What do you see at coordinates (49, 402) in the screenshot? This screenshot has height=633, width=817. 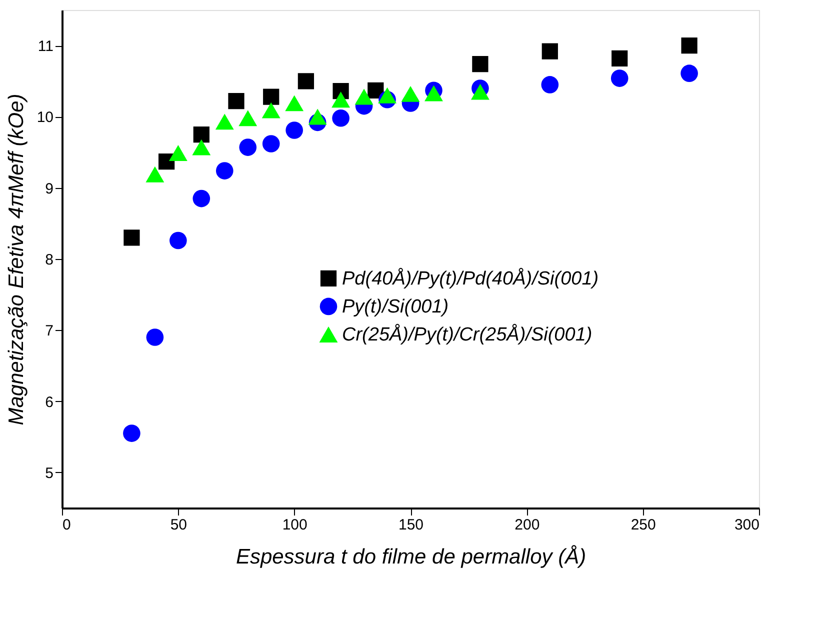 I see `y-tick-label: 6` at bounding box center [49, 402].